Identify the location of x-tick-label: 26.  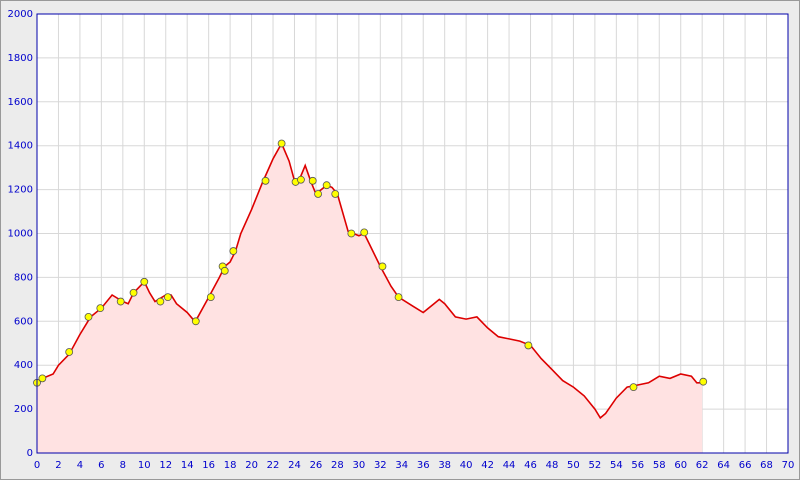
(316, 465).